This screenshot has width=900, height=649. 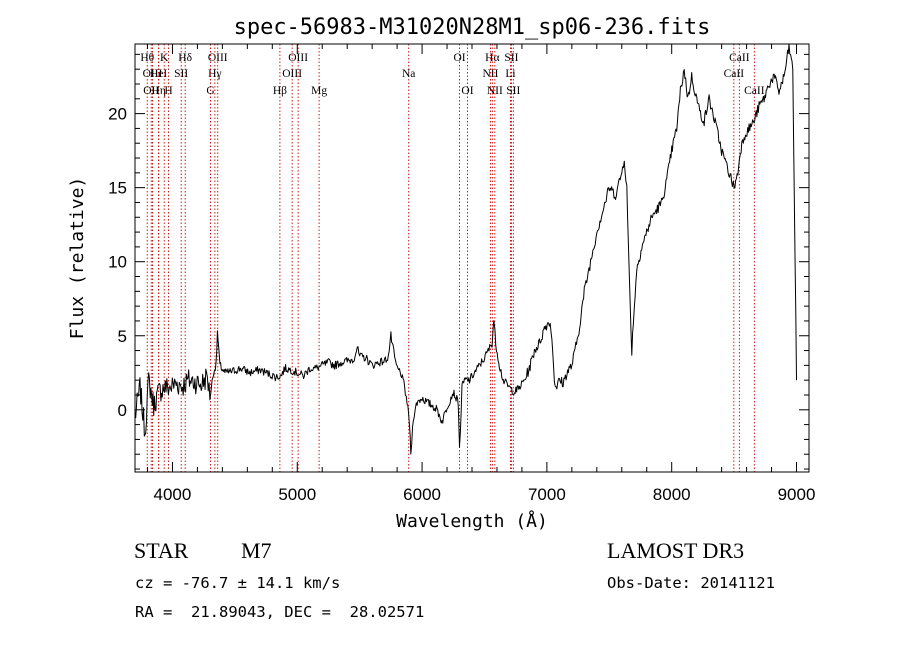 What do you see at coordinates (754, 91) in the screenshot?
I see `line-label-27: CaII` at bounding box center [754, 91].